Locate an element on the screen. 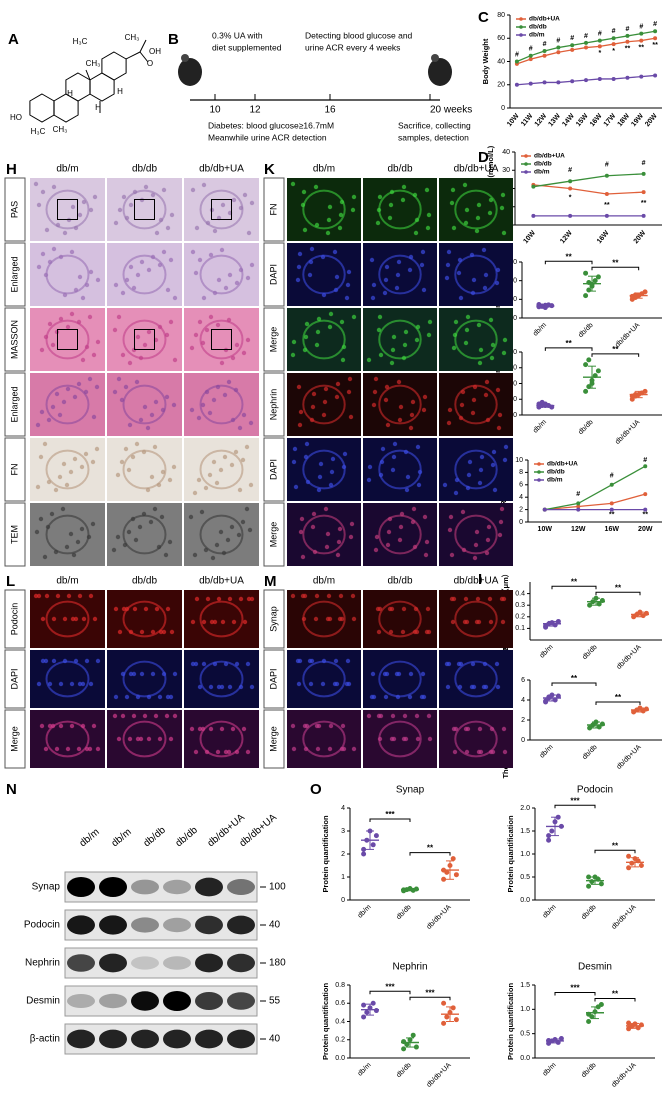  ring is located at coordinates (66, 108).